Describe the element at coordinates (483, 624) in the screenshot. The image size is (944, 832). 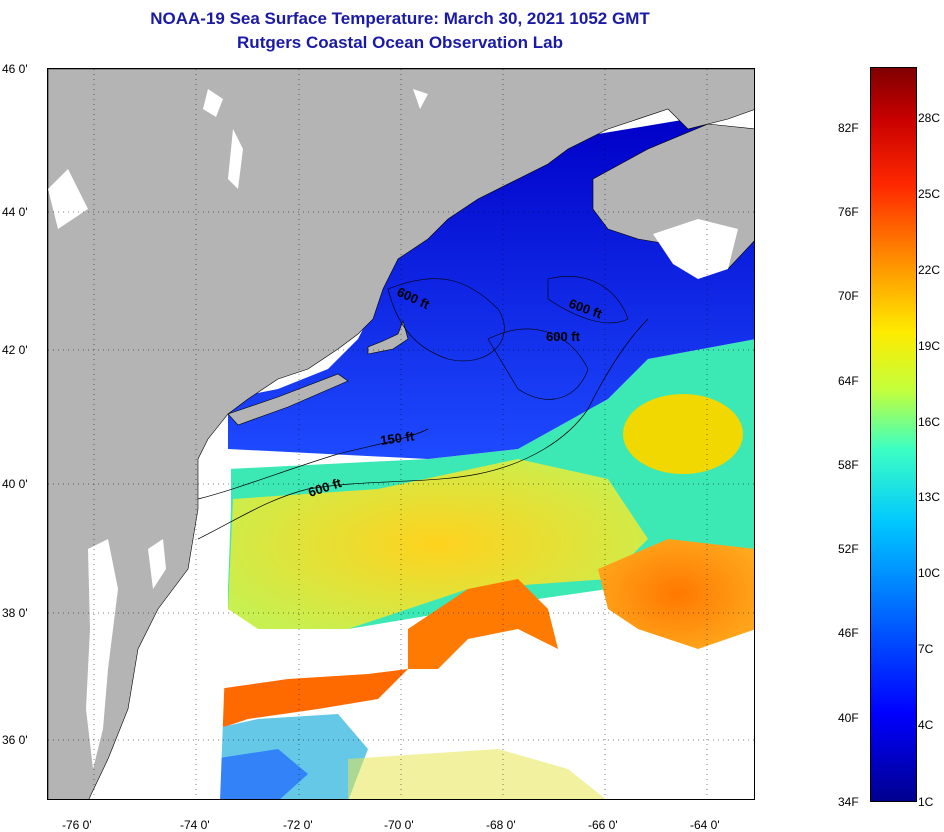
I see `gulf-stream-west` at that location.